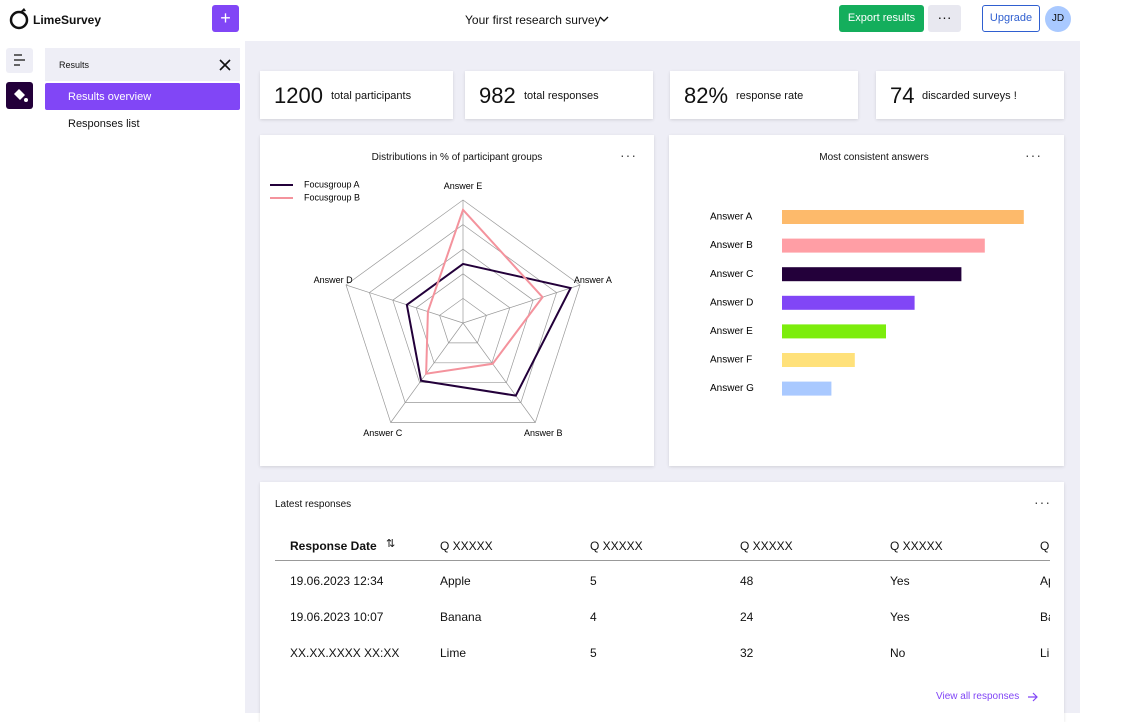 The image size is (1140, 722). I want to click on category-label: Answer C, so click(731, 274).